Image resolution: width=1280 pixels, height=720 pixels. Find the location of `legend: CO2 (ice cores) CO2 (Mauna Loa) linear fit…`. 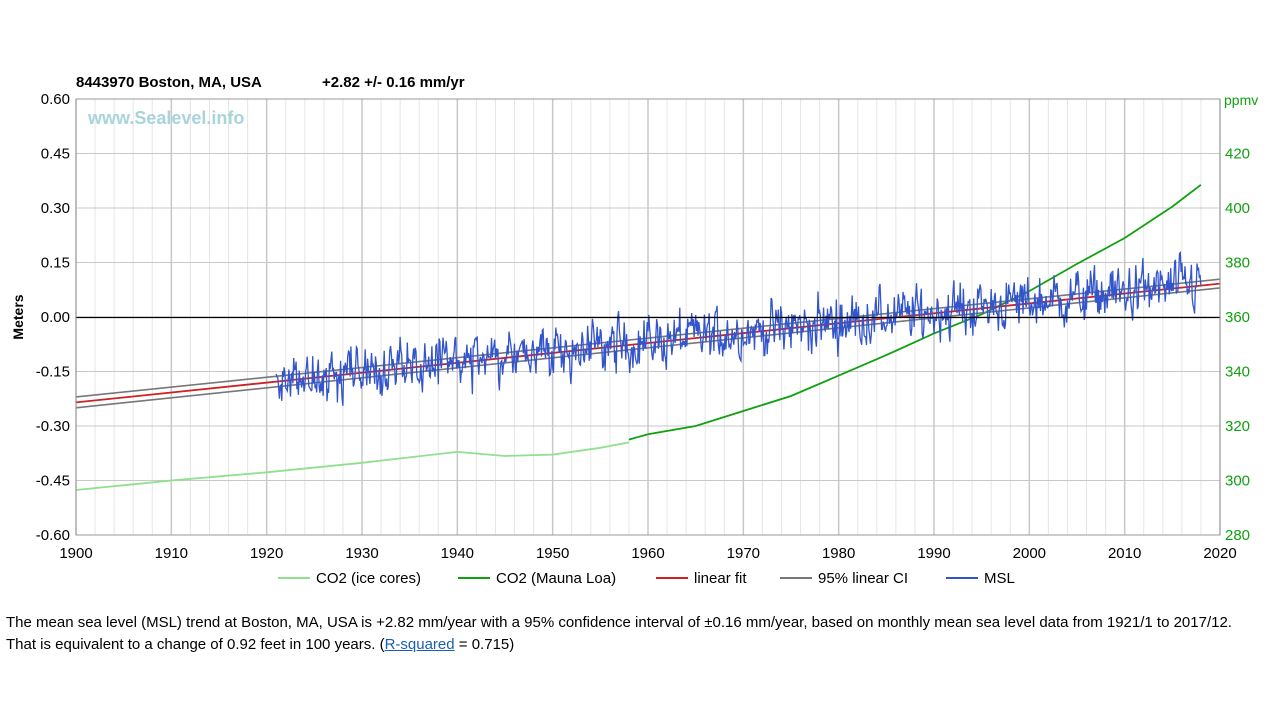

legend: CO2 (ice cores) CO2 (Mauna Loa) linear fit… is located at coordinates (646, 578).